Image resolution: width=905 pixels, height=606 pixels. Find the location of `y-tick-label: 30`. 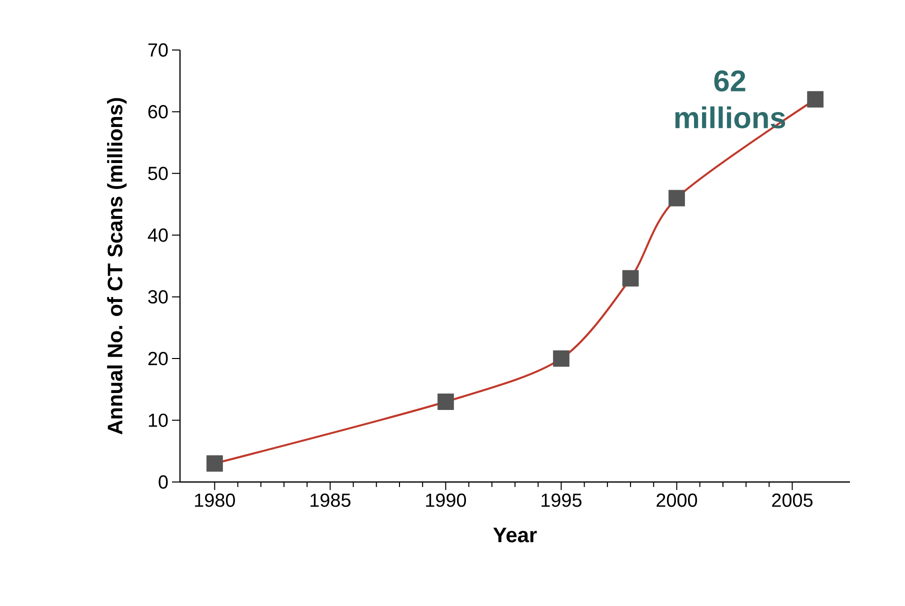

y-tick-label: 30 is located at coordinates (158, 297).